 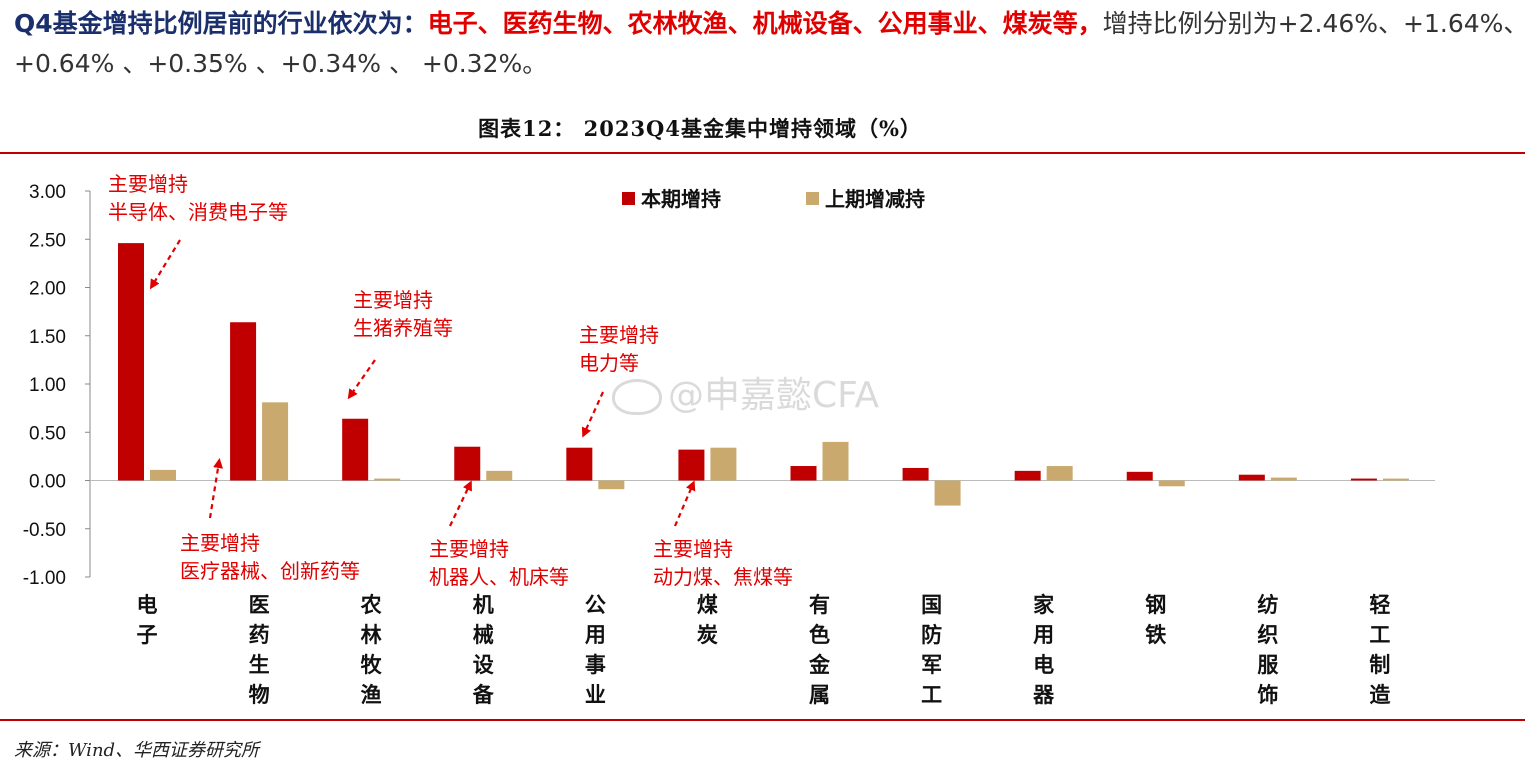 I want to click on source-note: 来源：Wind、华西证券研究所, so click(x=137, y=750).